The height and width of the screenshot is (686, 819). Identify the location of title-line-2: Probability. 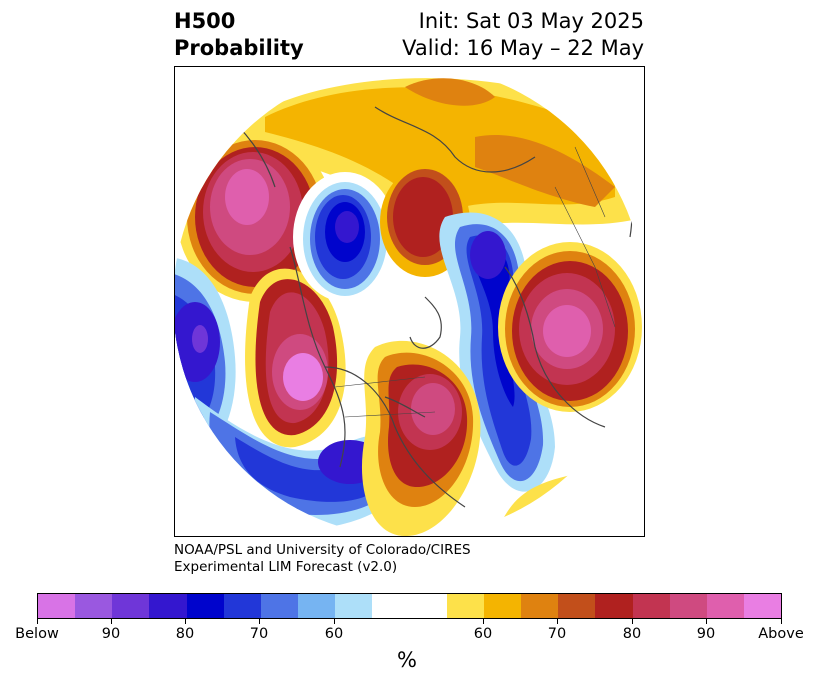
(239, 48).